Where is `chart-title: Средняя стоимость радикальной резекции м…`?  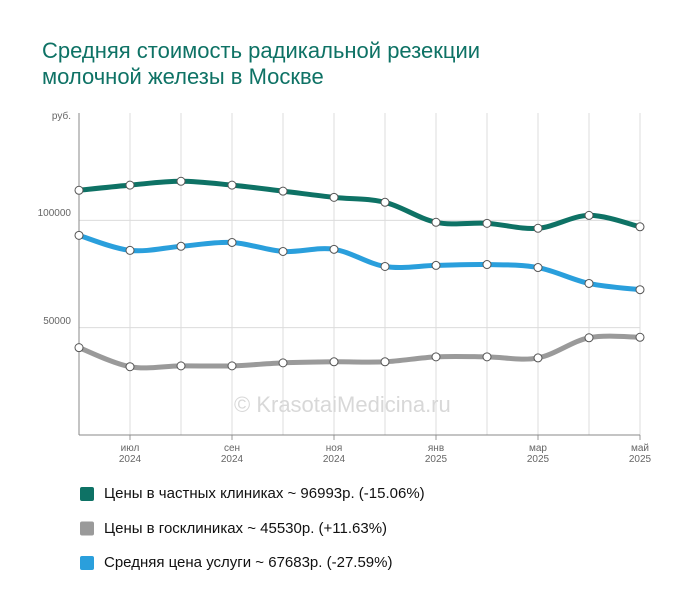 chart-title: Средняя стоимость радикальной резекции м… is located at coordinates (261, 63).